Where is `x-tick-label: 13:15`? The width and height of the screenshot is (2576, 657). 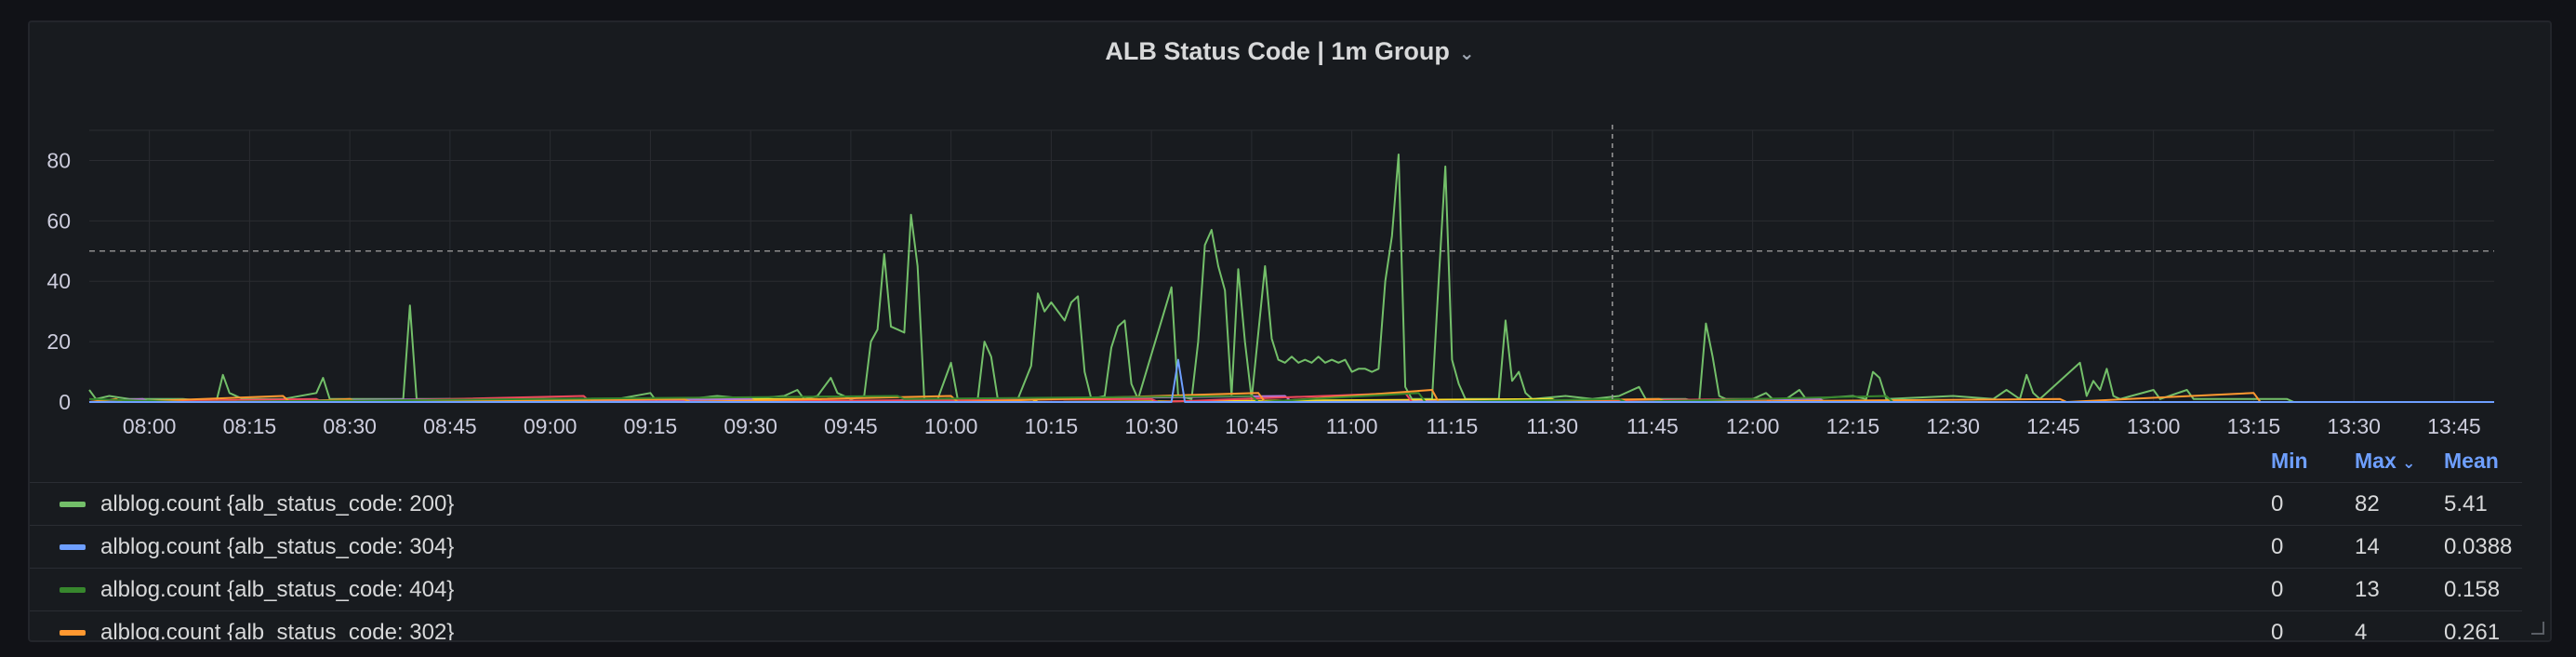
x-tick-label: 13:15 is located at coordinates (2254, 426).